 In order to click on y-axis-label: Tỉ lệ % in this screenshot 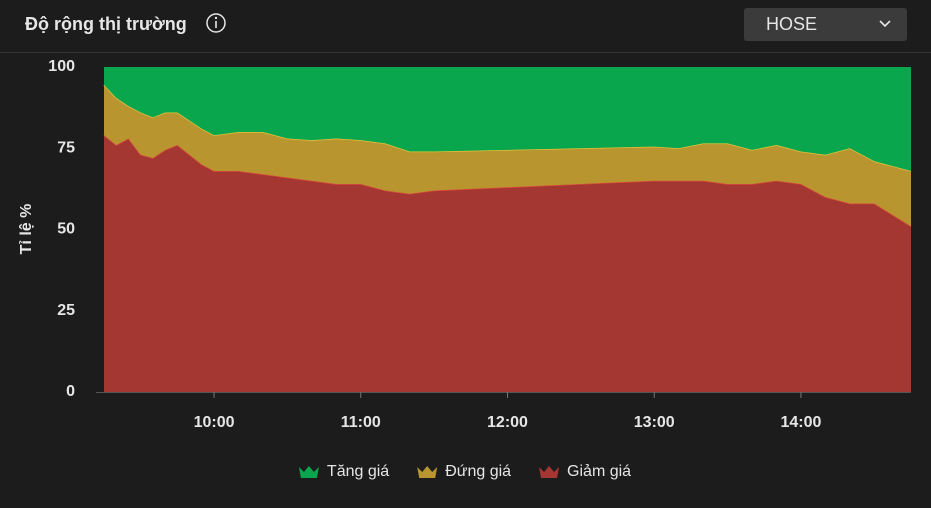, I will do `click(26, 229)`.